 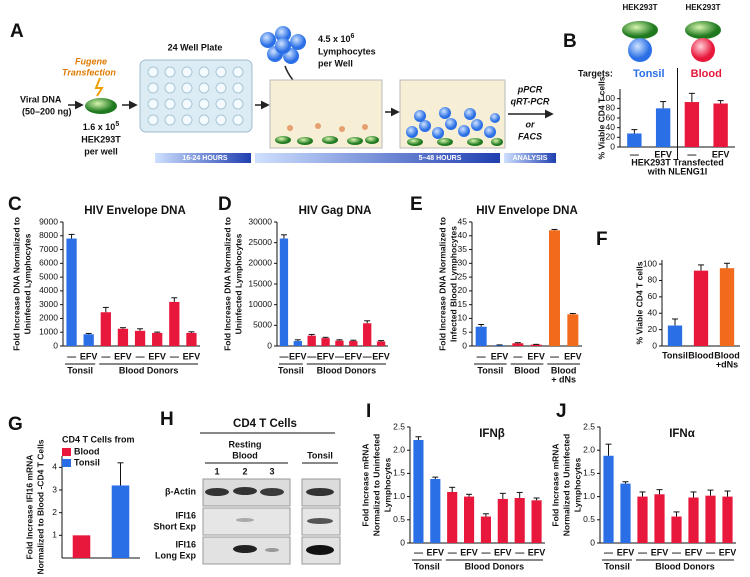 What do you see at coordinates (48, 331) in the screenshot?
I see `y-tick-label: 1000` at bounding box center [48, 331].